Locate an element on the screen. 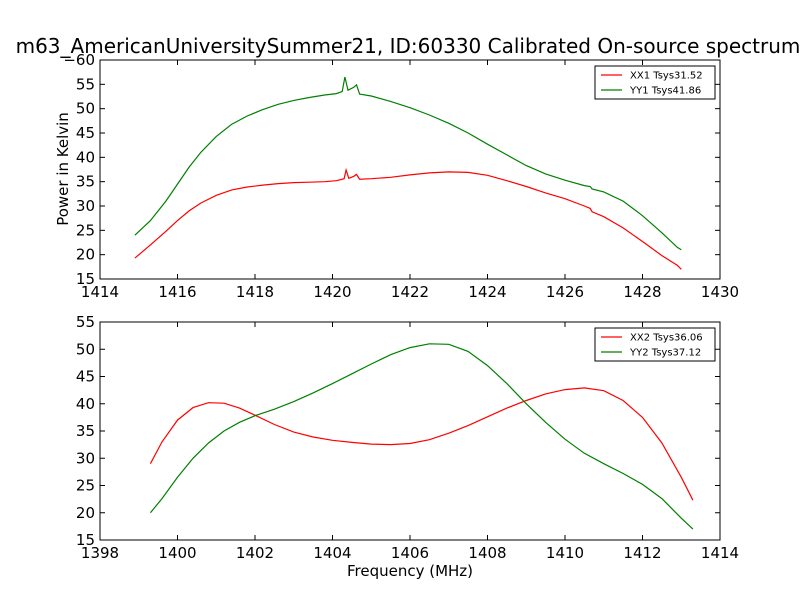 The width and height of the screenshot is (800, 600). legend-entry-label: YY2 Tsys37.12 is located at coordinates (665, 353).